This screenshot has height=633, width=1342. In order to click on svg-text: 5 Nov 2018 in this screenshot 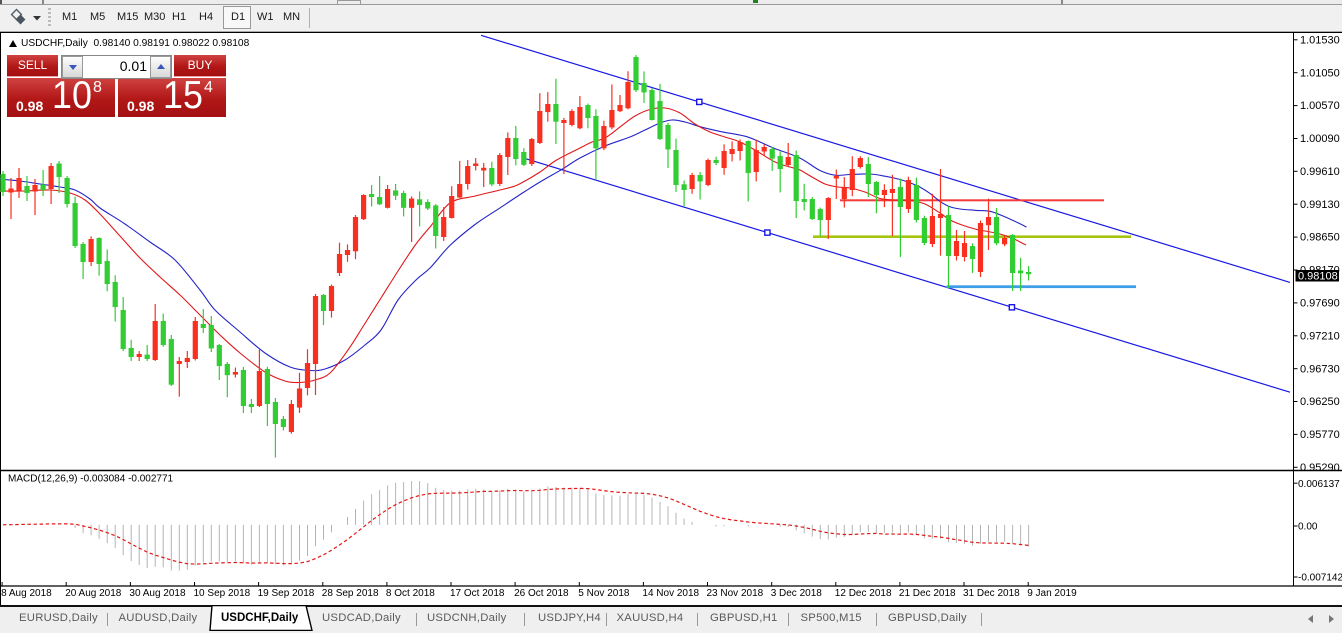, I will do `click(604, 593)`.